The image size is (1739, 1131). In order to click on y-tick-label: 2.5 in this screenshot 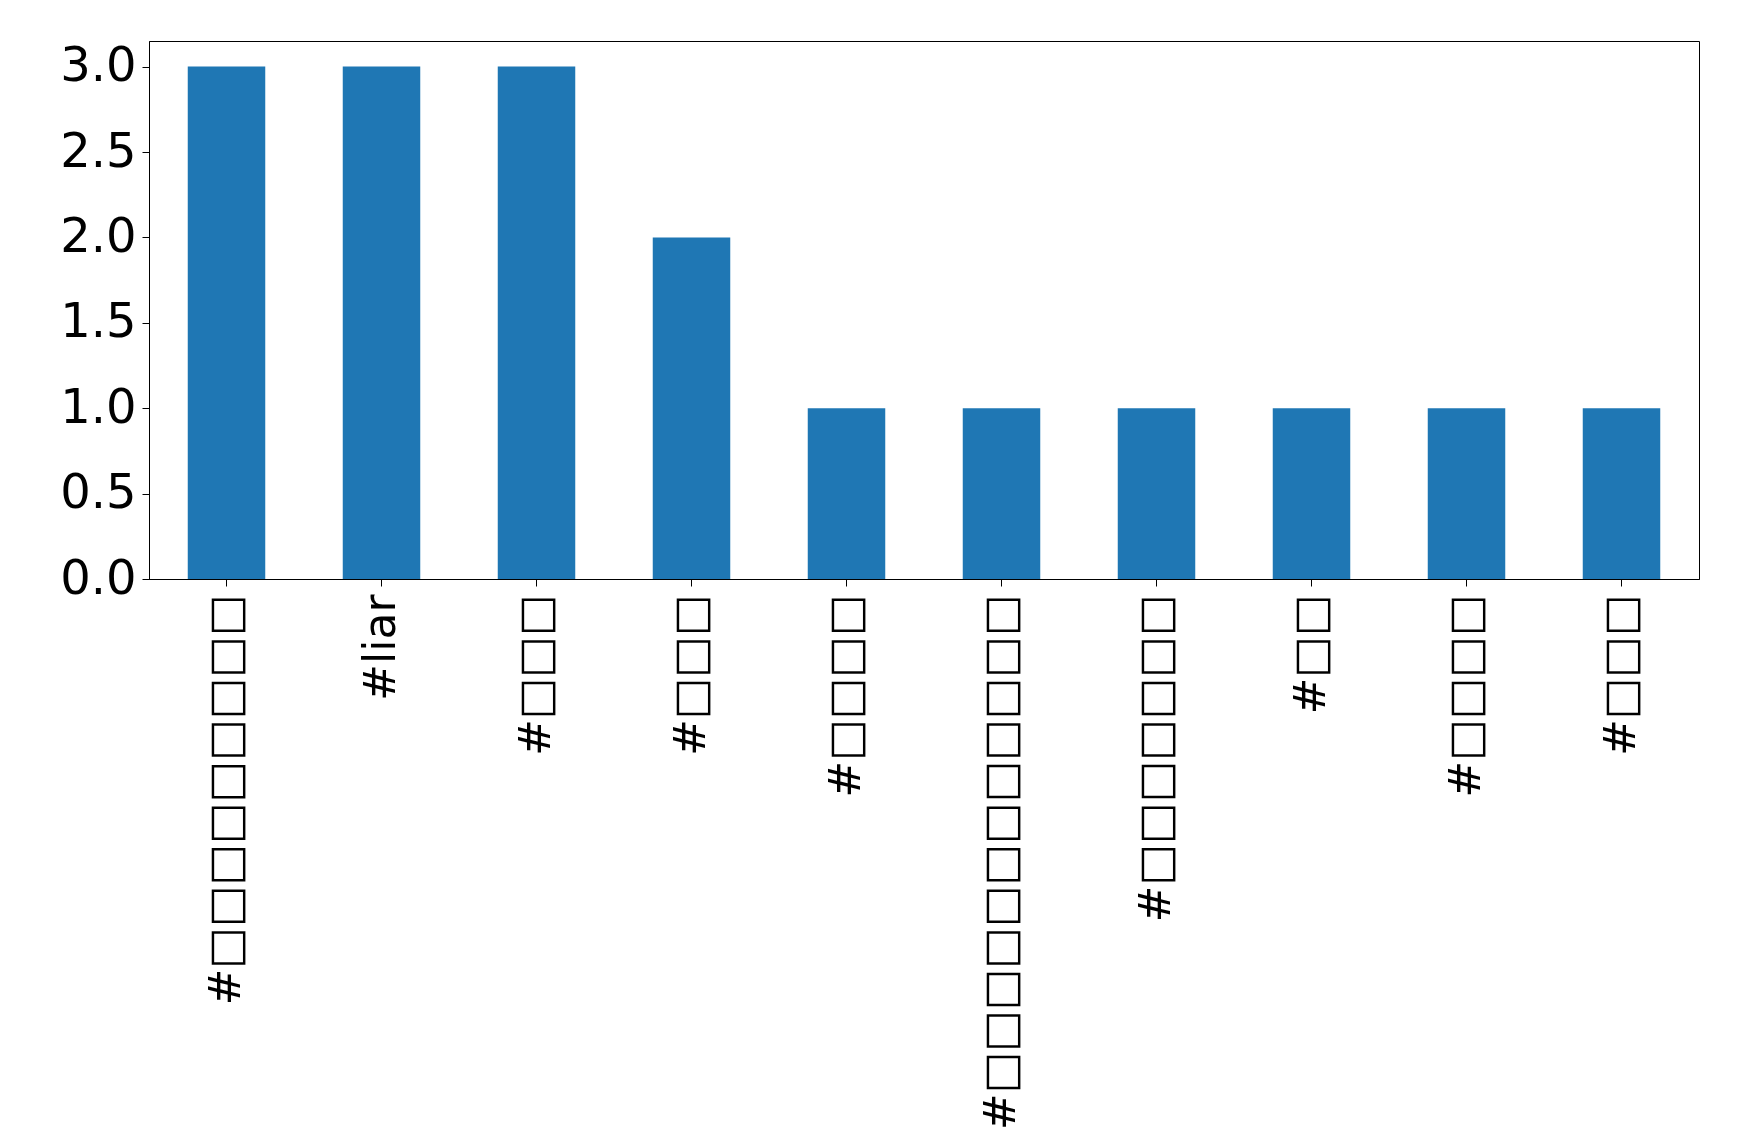, I will do `click(98, 149)`.